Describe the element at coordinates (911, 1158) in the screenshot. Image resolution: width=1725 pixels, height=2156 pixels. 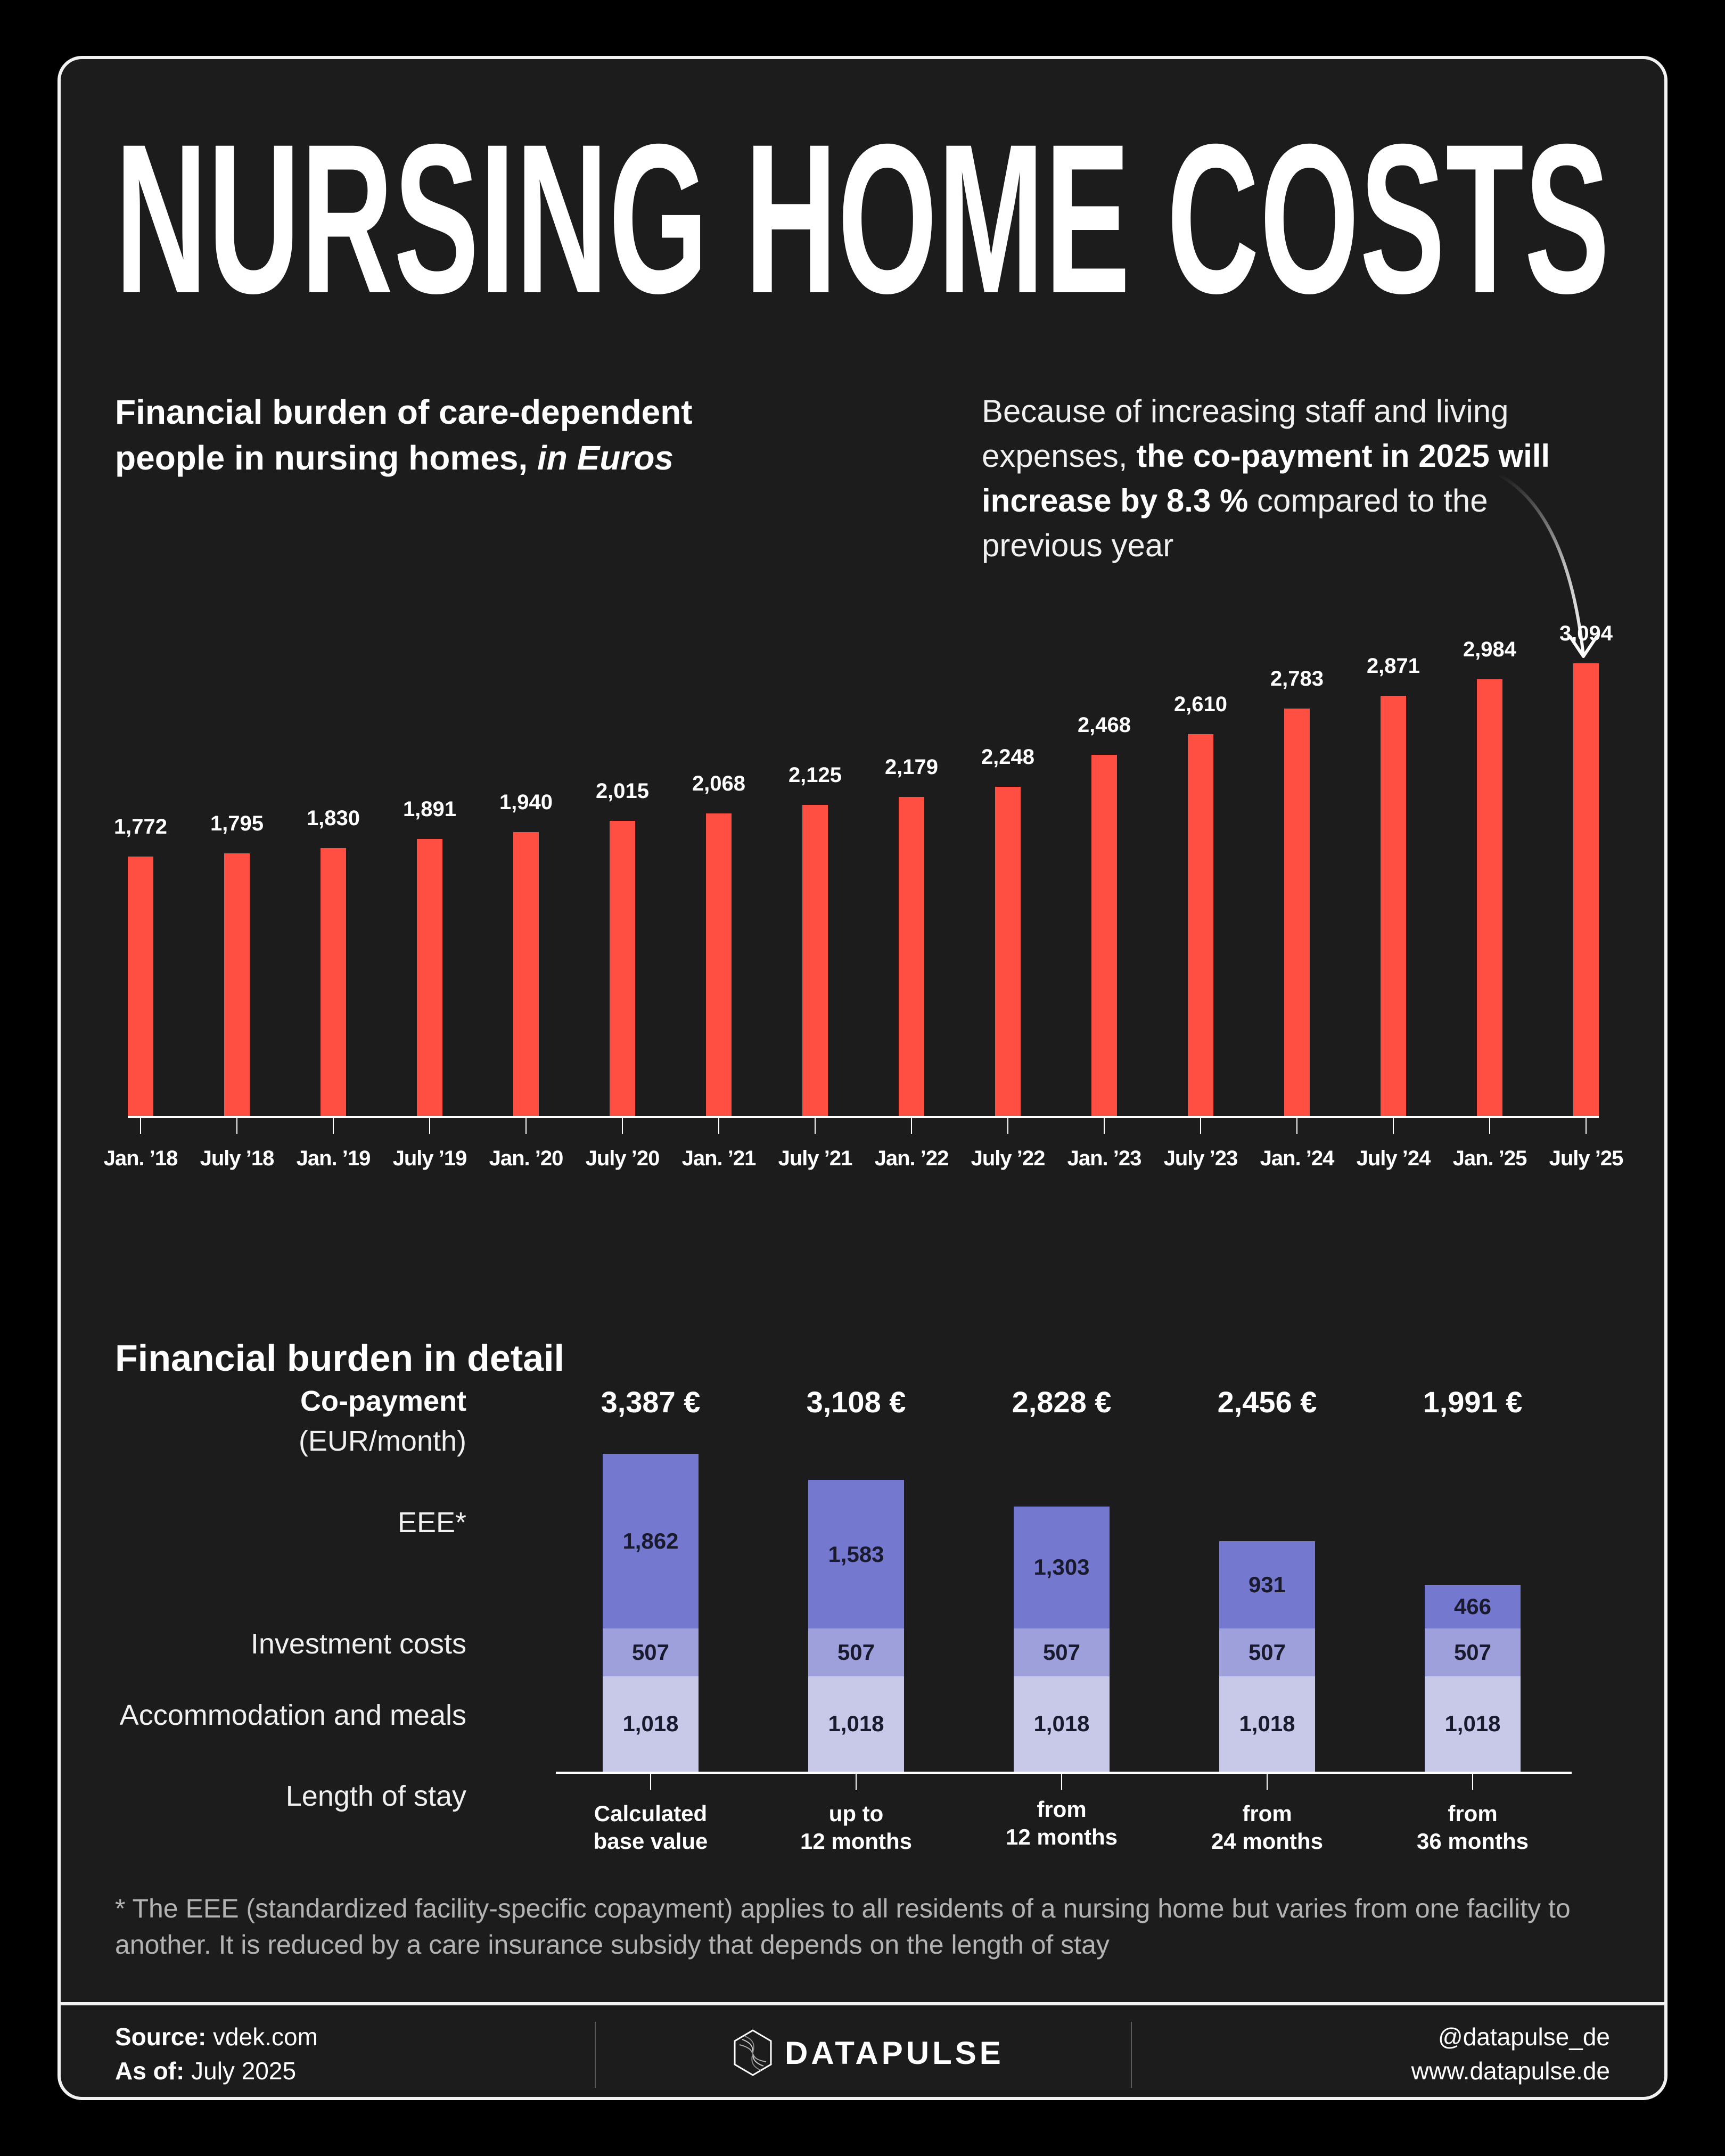
I see `x-axis-label: Jan. ’22` at that location.